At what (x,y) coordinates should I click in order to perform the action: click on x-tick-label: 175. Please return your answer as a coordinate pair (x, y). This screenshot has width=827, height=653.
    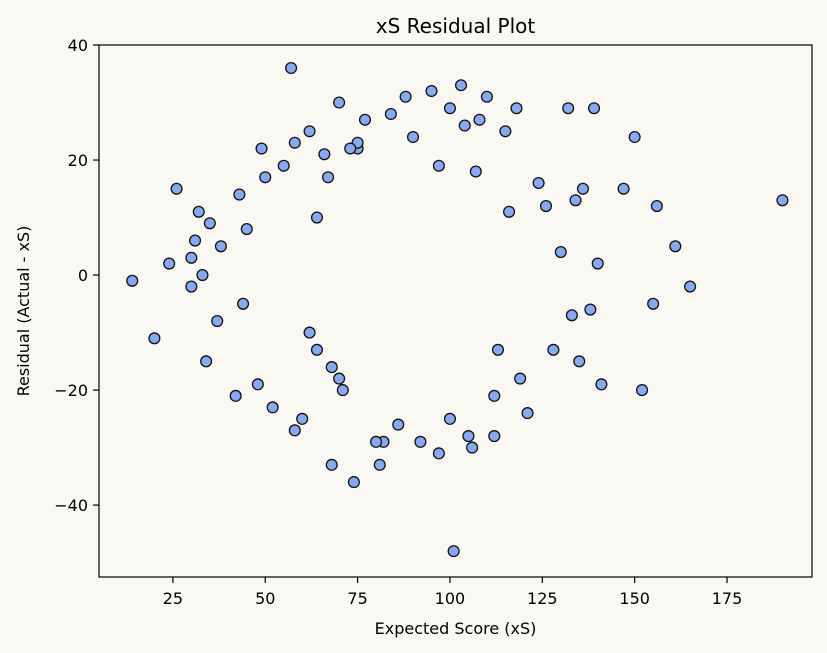
    Looking at the image, I should click on (727, 598).